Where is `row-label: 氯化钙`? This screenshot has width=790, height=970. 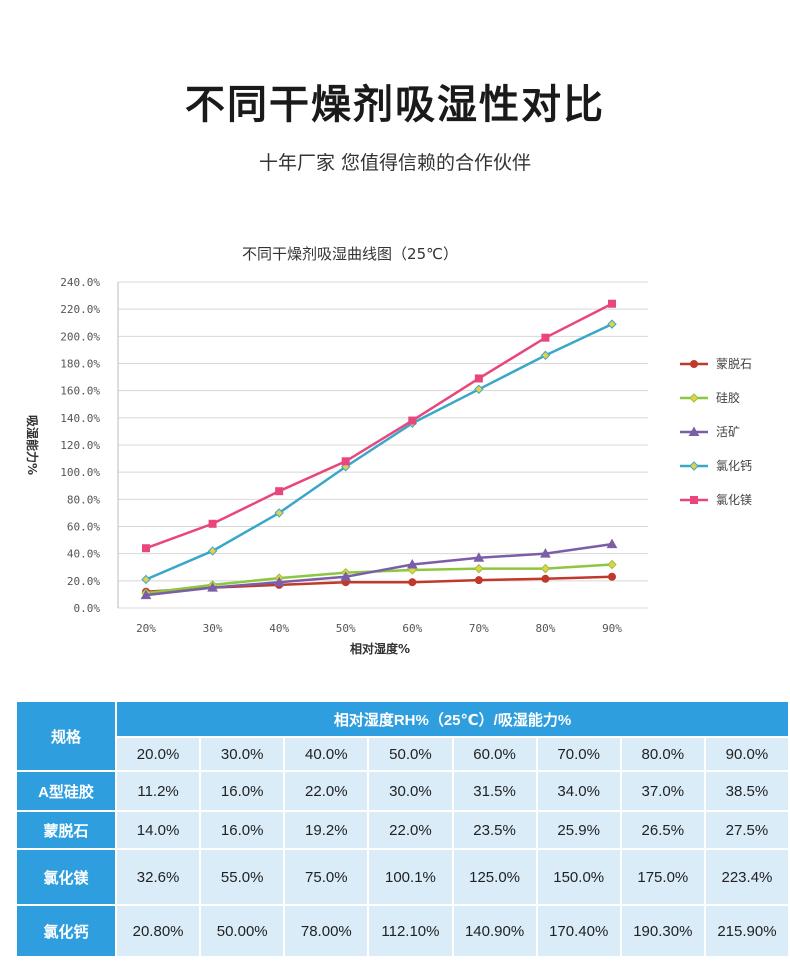
row-label: 氯化钙 is located at coordinates (66, 931).